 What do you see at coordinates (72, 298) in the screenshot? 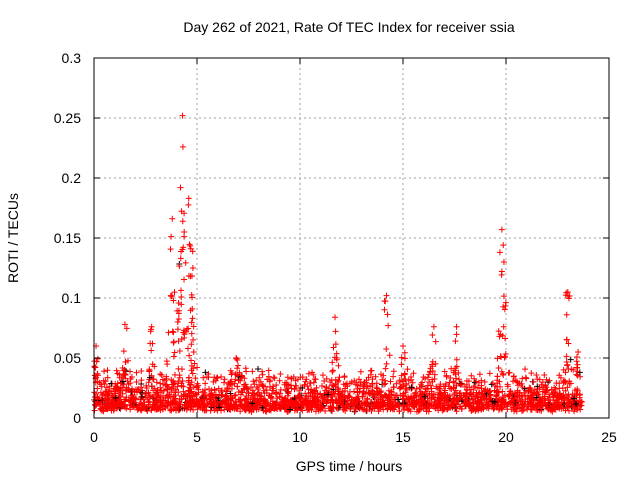
I see `y-tick-label: 0.1` at bounding box center [72, 298].